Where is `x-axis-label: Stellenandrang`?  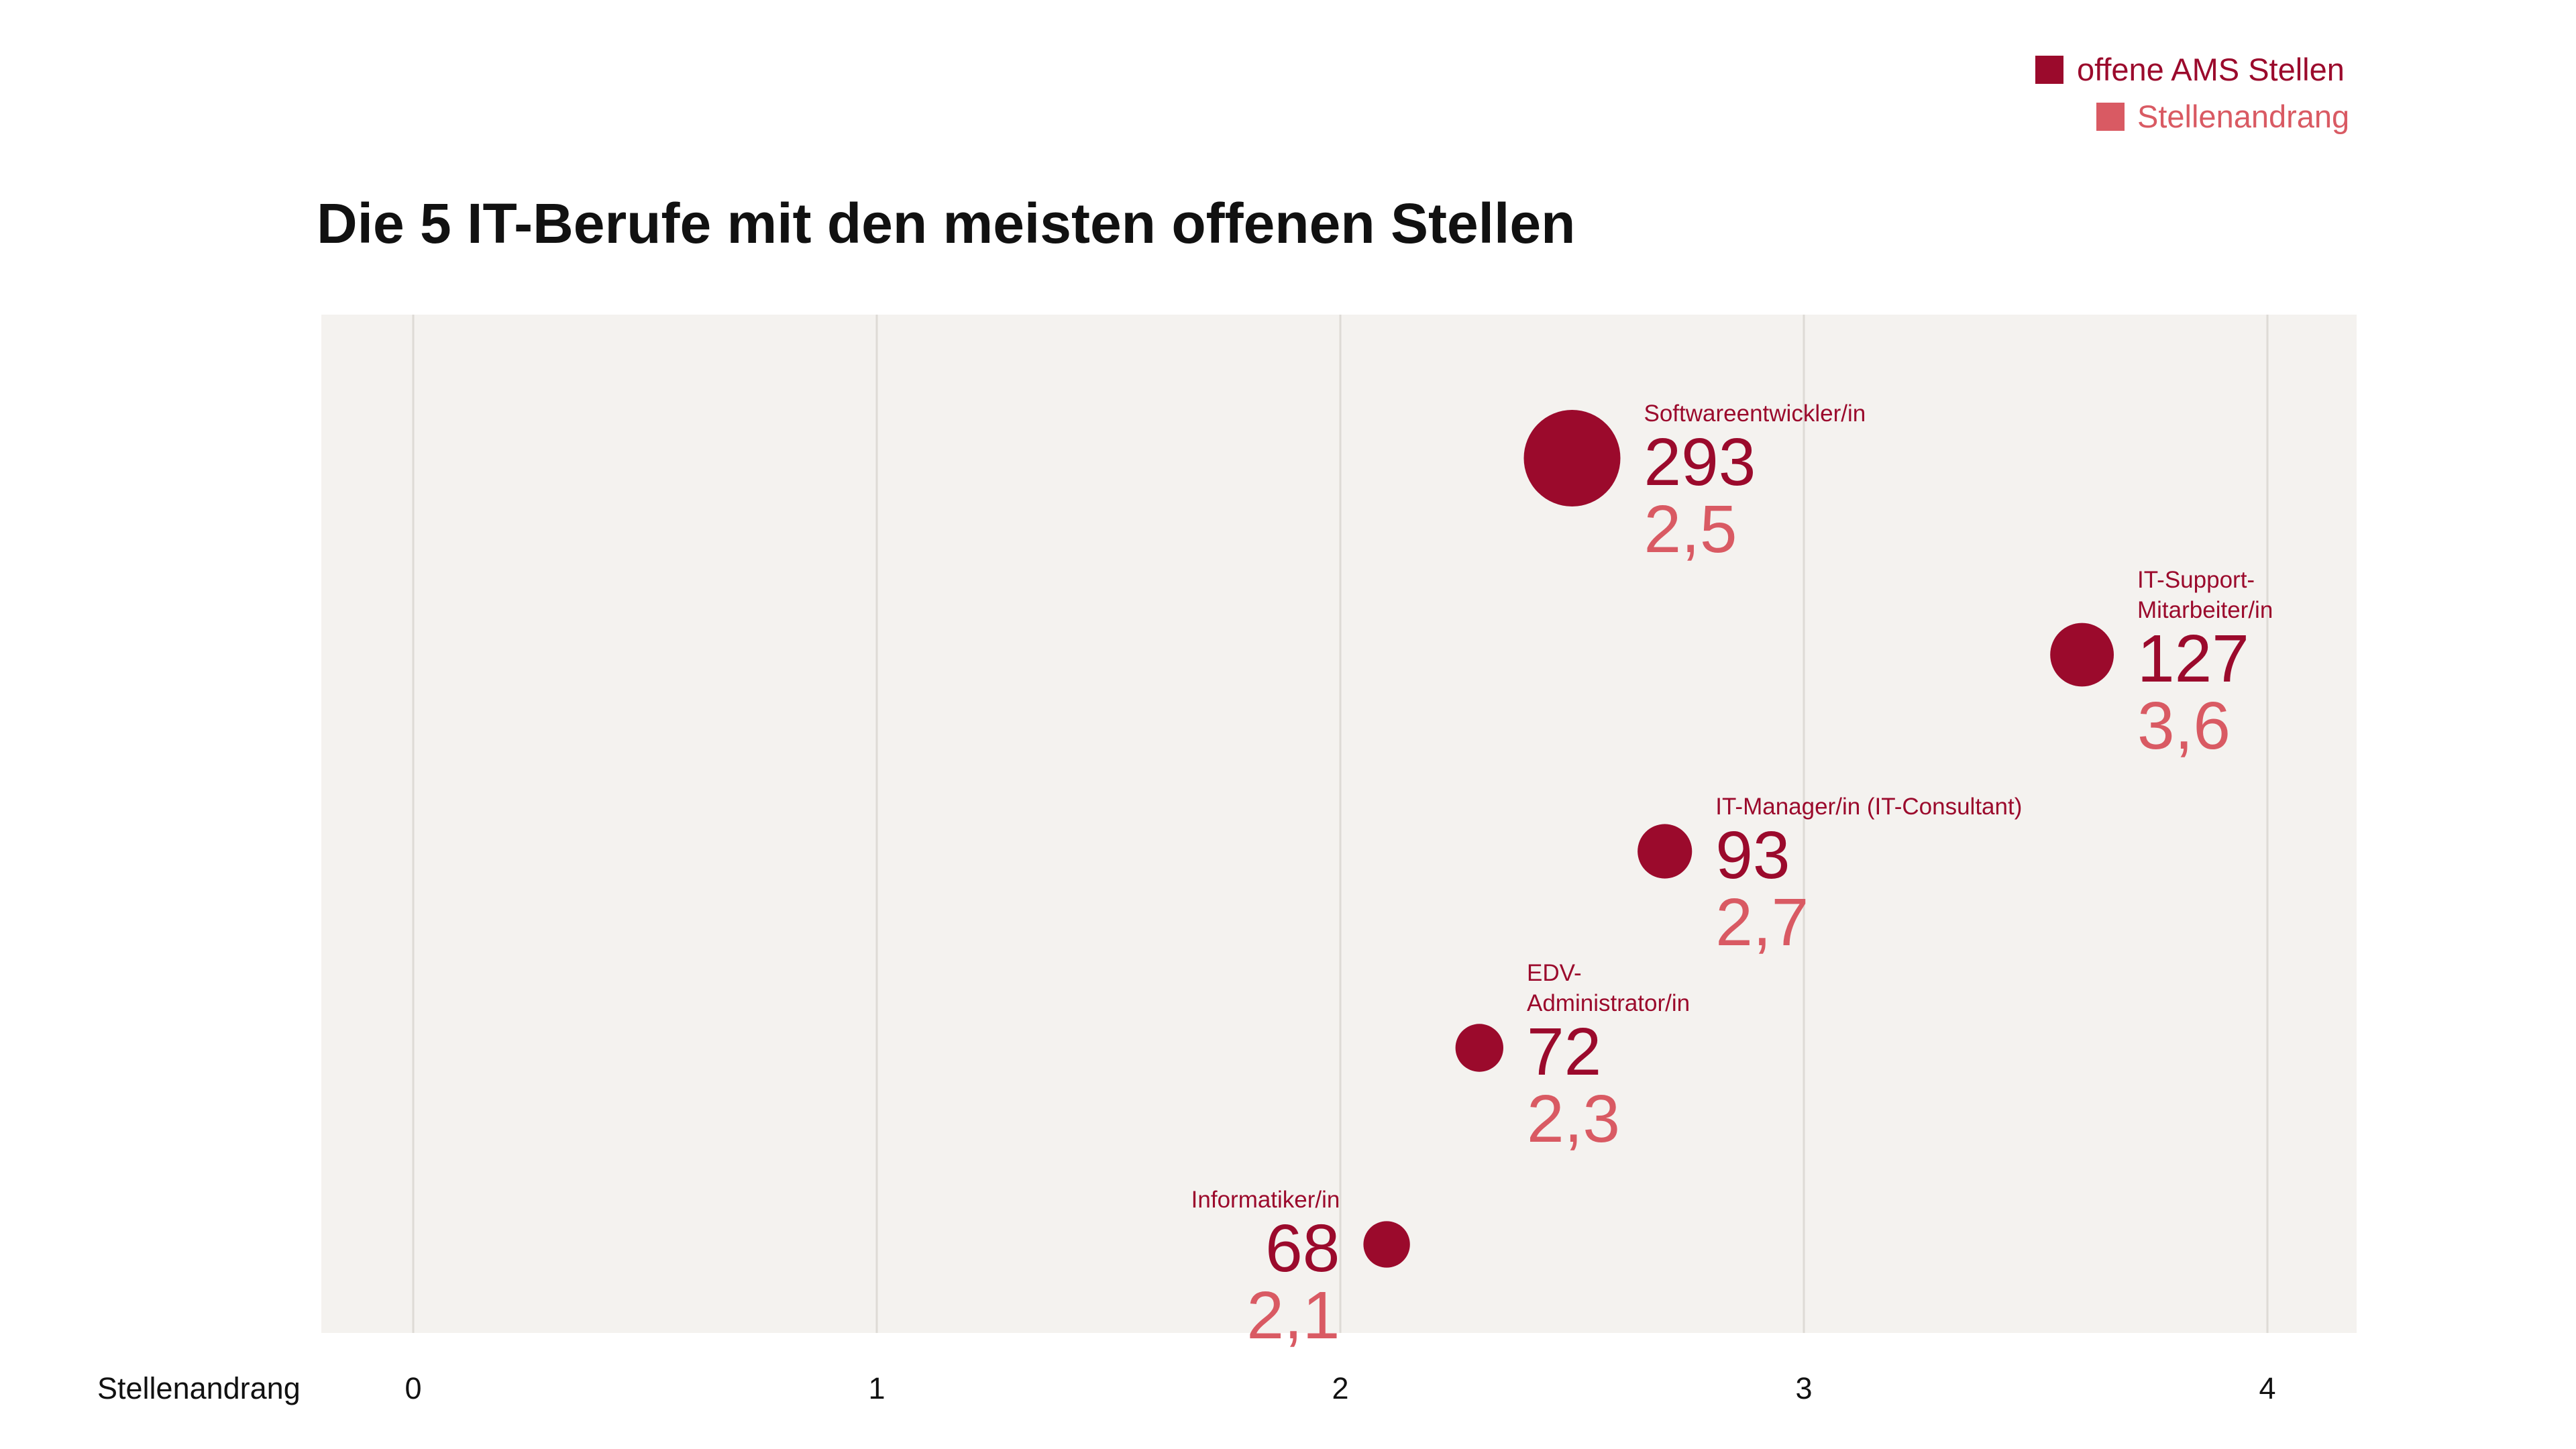
x-axis-label: Stellenandrang is located at coordinates (199, 1388).